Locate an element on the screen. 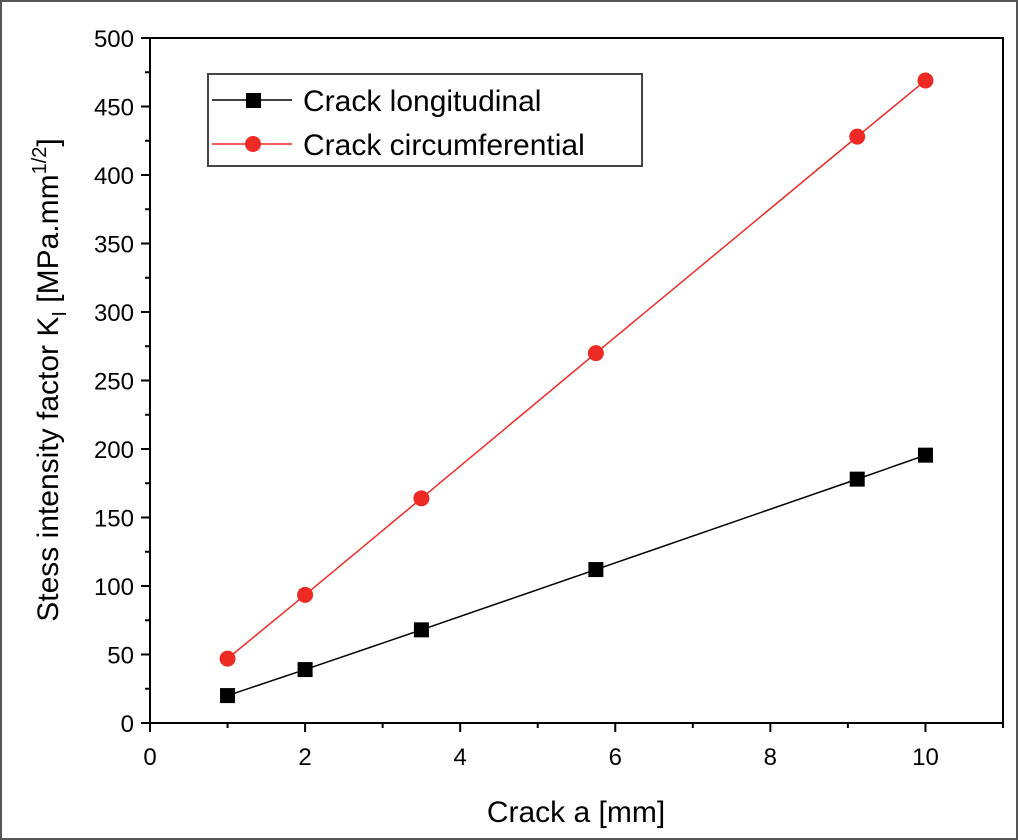 The image size is (1018, 840). y-axis-ticks: 0 50 100 150 200 250 300 350 400 450 500 is located at coordinates (122, 382).